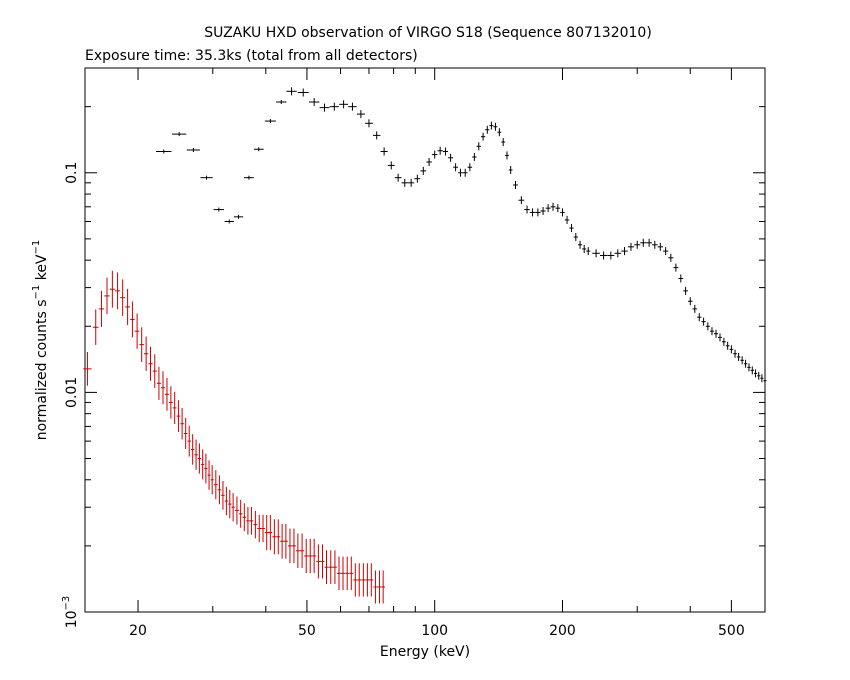 This screenshot has width=850, height=680. I want to click on x-tick-label: 200, so click(562, 631).